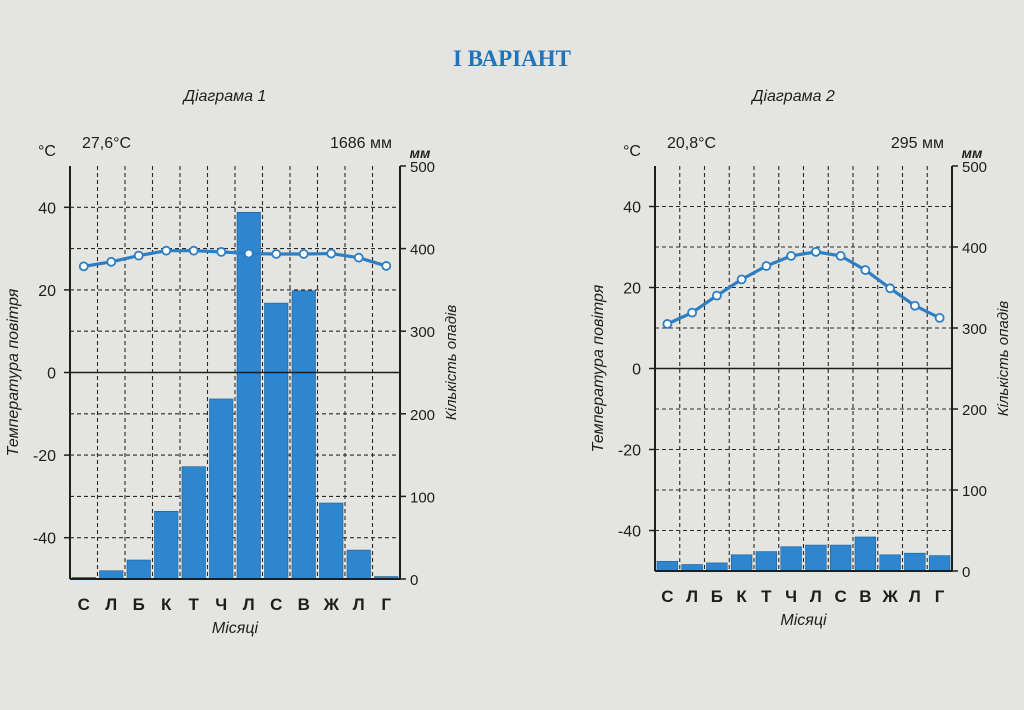 The width and height of the screenshot is (1024, 710). I want to click on right-tick-label: 300, so click(422, 332).